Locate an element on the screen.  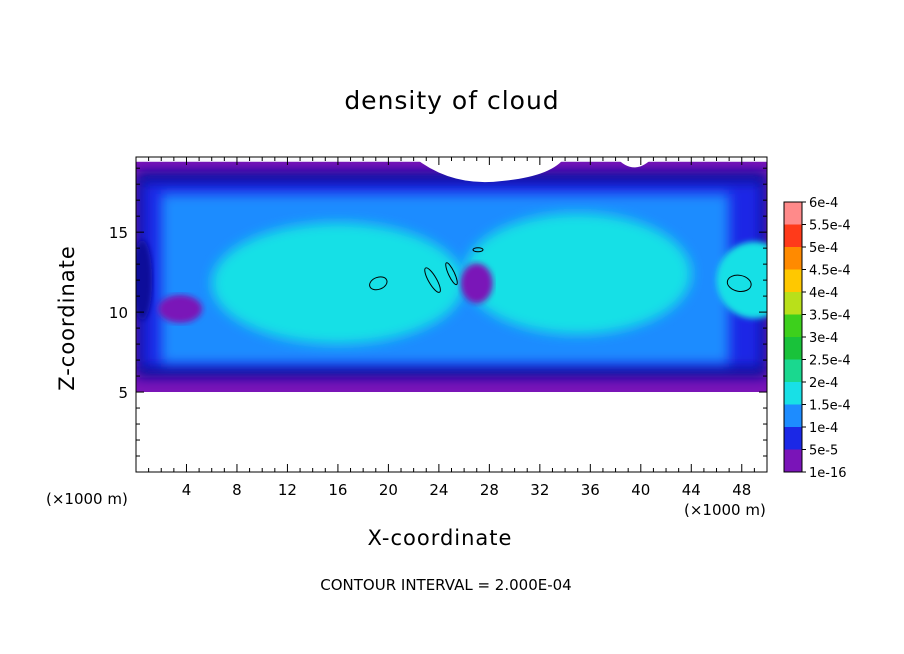
colorbar-label: 3.5e-4 is located at coordinates (830, 316).